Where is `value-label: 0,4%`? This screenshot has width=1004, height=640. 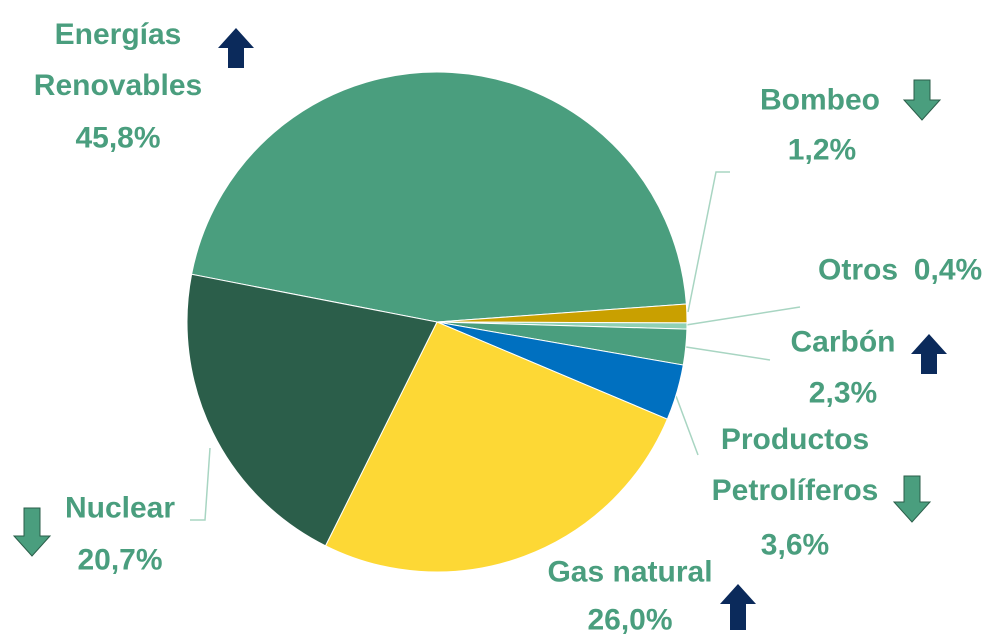
value-label: 0,4% is located at coordinates (948, 270).